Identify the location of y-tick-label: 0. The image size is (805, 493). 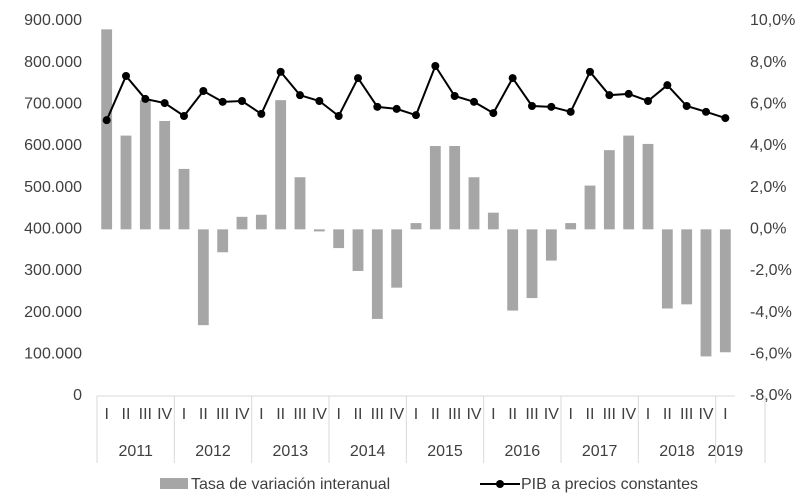
(77, 395).